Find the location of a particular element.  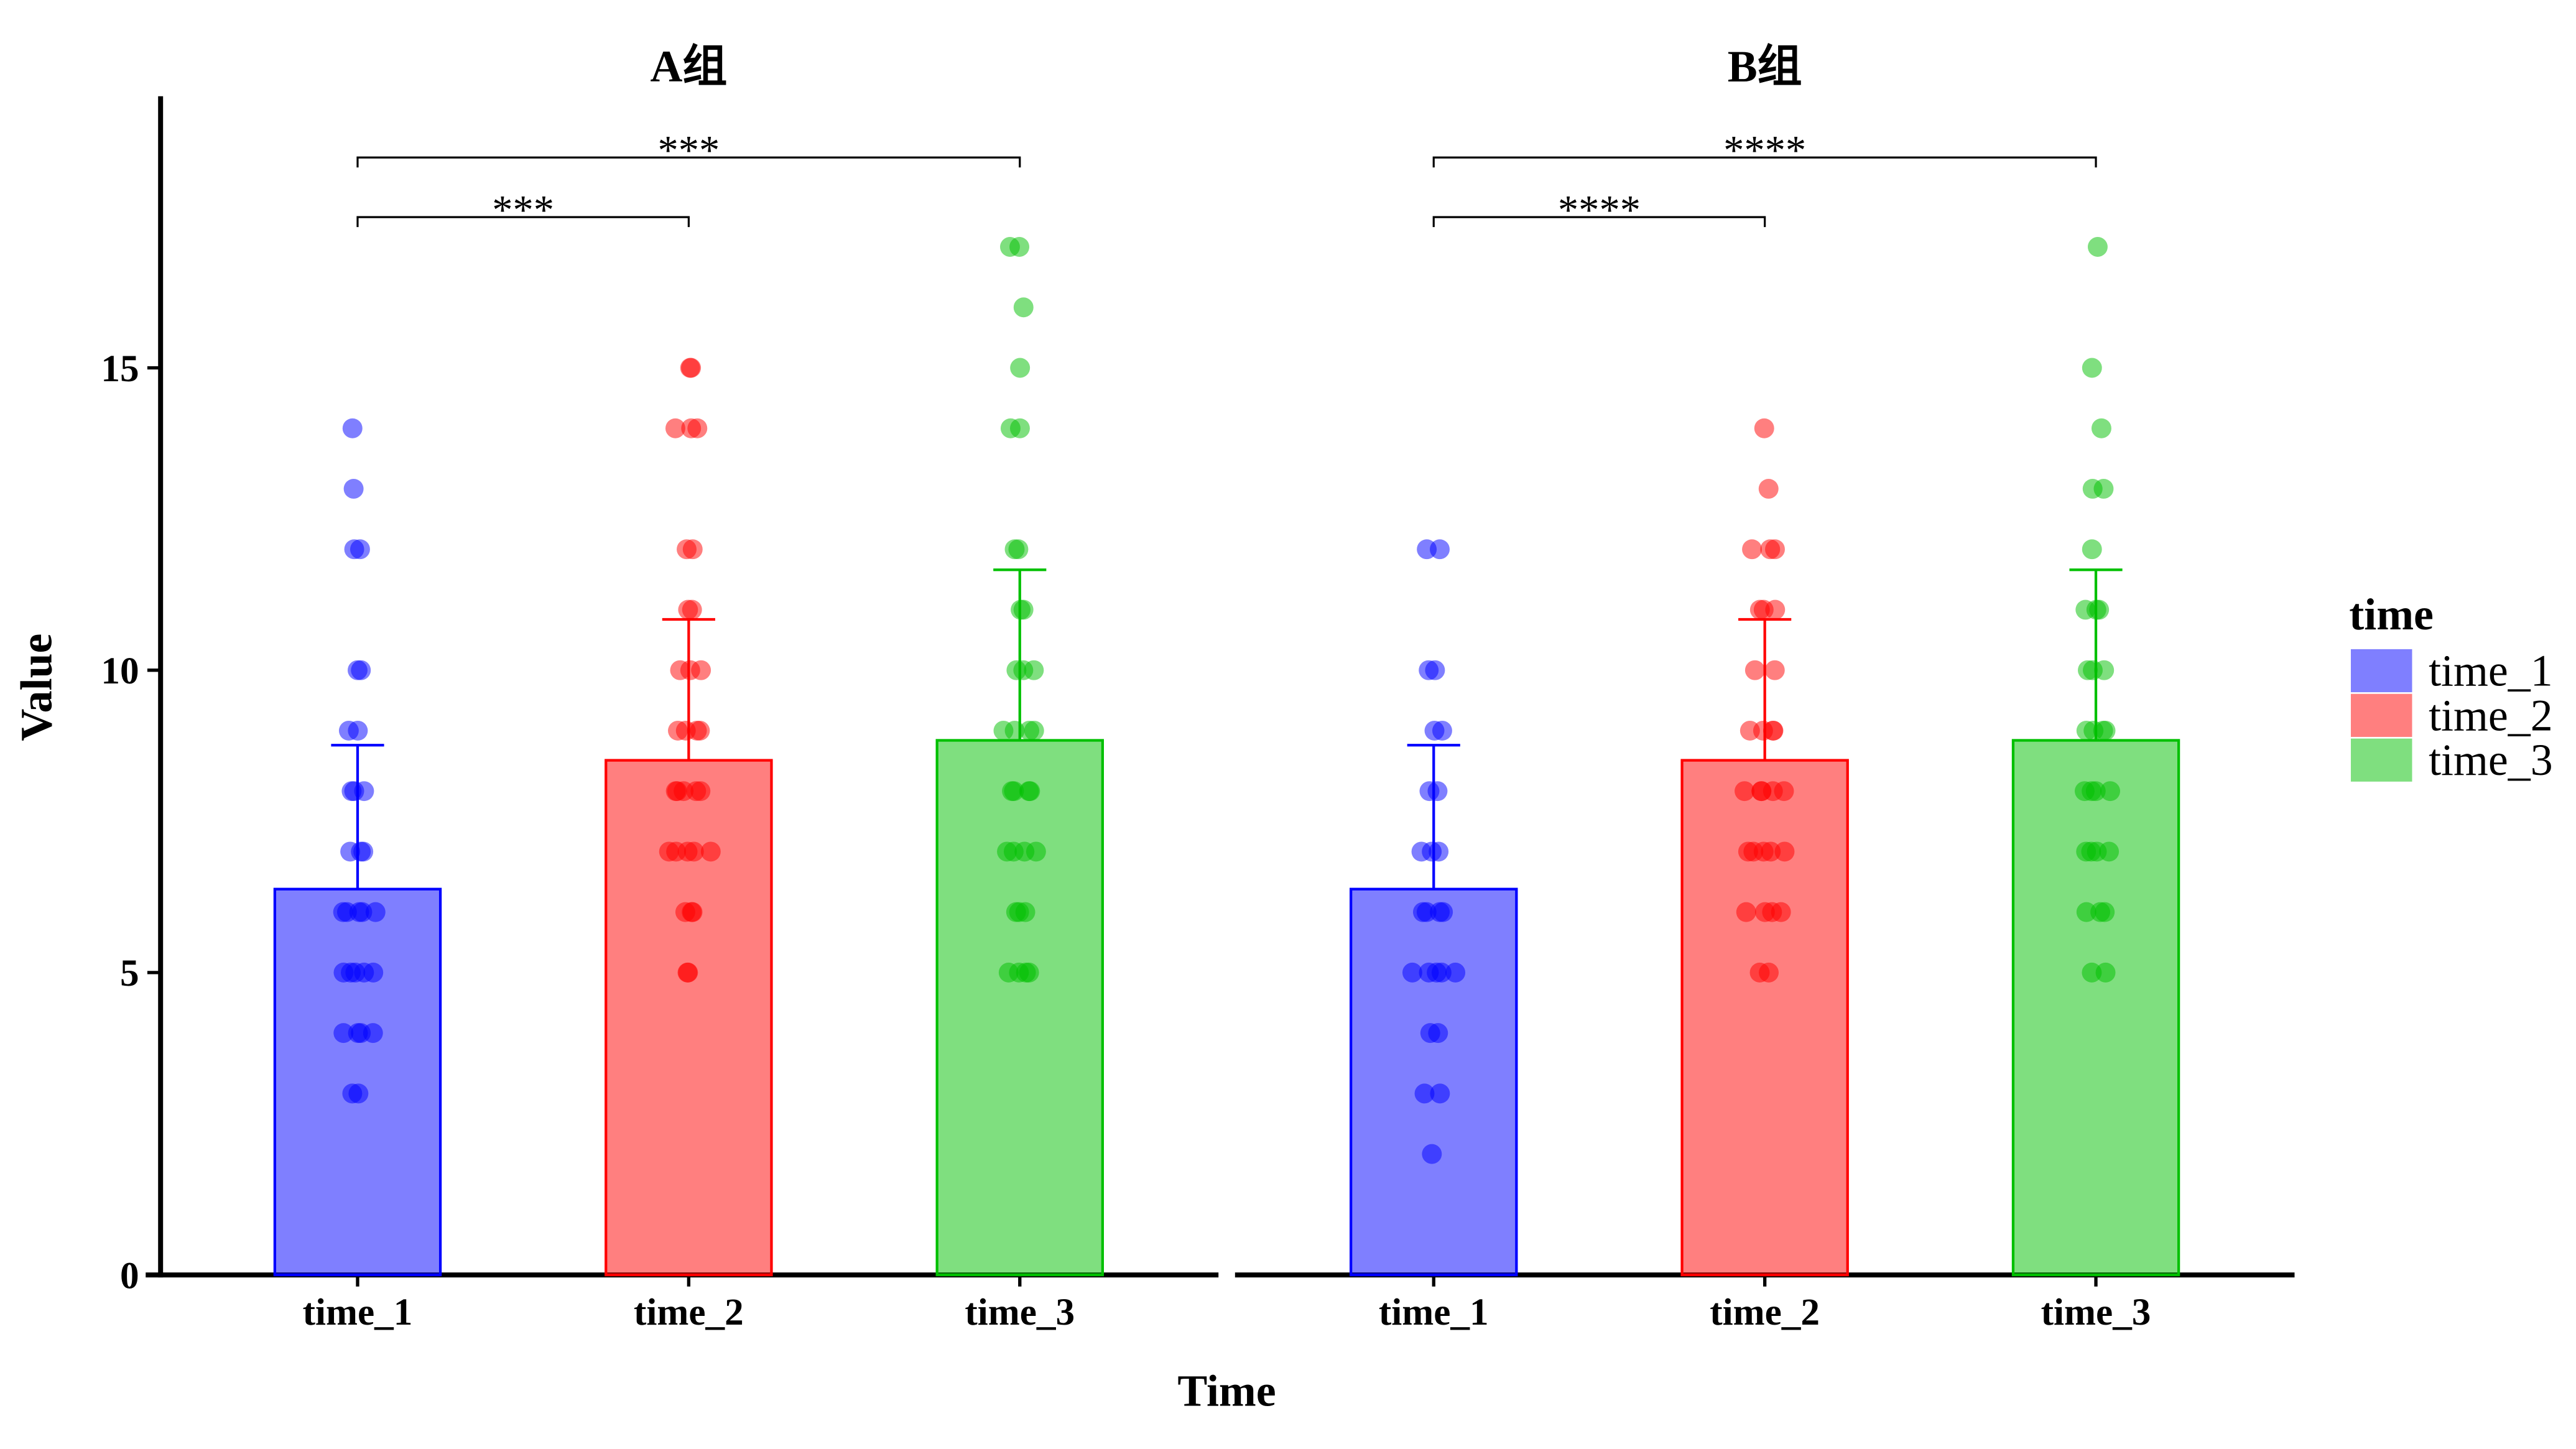

legend-title: time is located at coordinates (2392, 614).